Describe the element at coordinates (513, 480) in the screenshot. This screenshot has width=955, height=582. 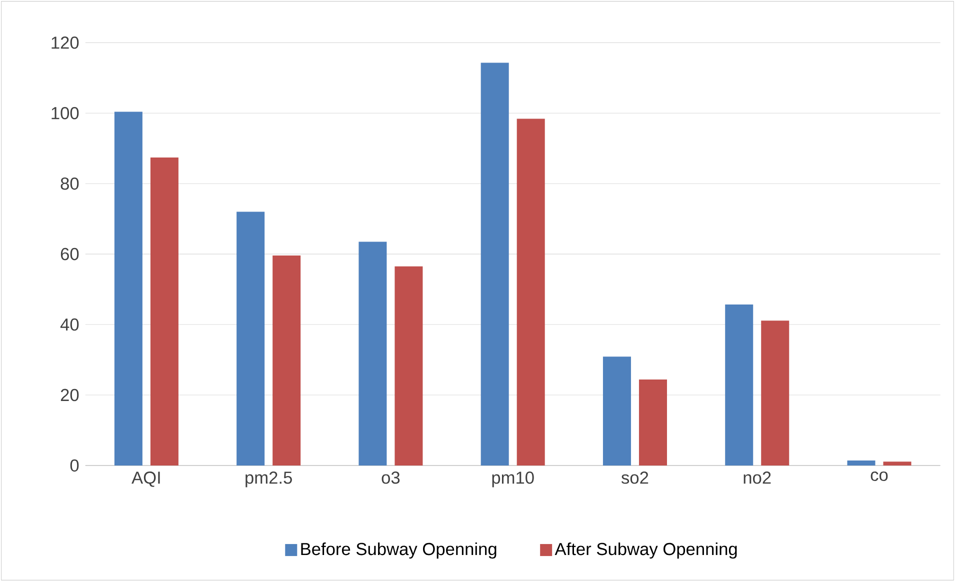
I see `x-tick-label: pm10` at that location.